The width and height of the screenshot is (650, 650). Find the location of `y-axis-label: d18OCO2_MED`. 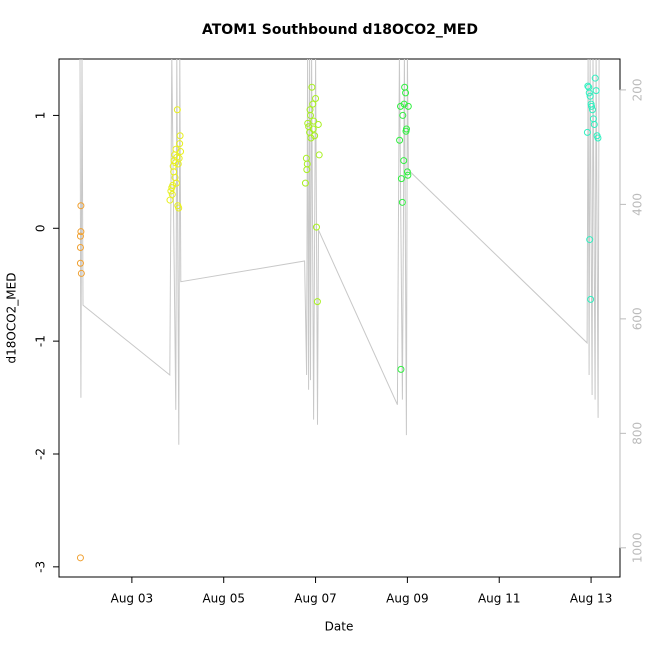

y-axis-label: d18OCO2_MED is located at coordinates (12, 318).